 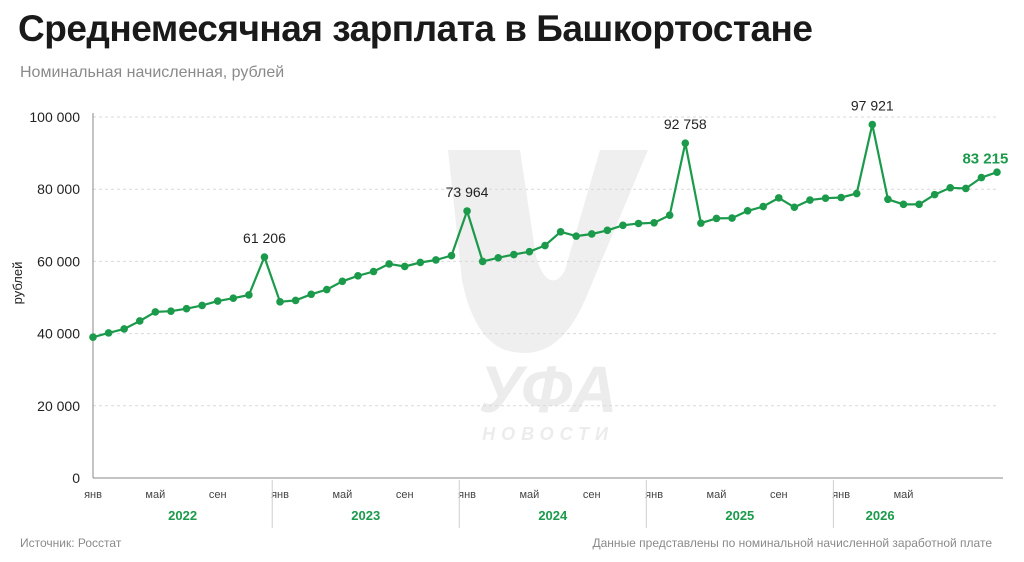 What do you see at coordinates (58, 261) in the screenshot?
I see `y-tick-label: 60 000` at bounding box center [58, 261].